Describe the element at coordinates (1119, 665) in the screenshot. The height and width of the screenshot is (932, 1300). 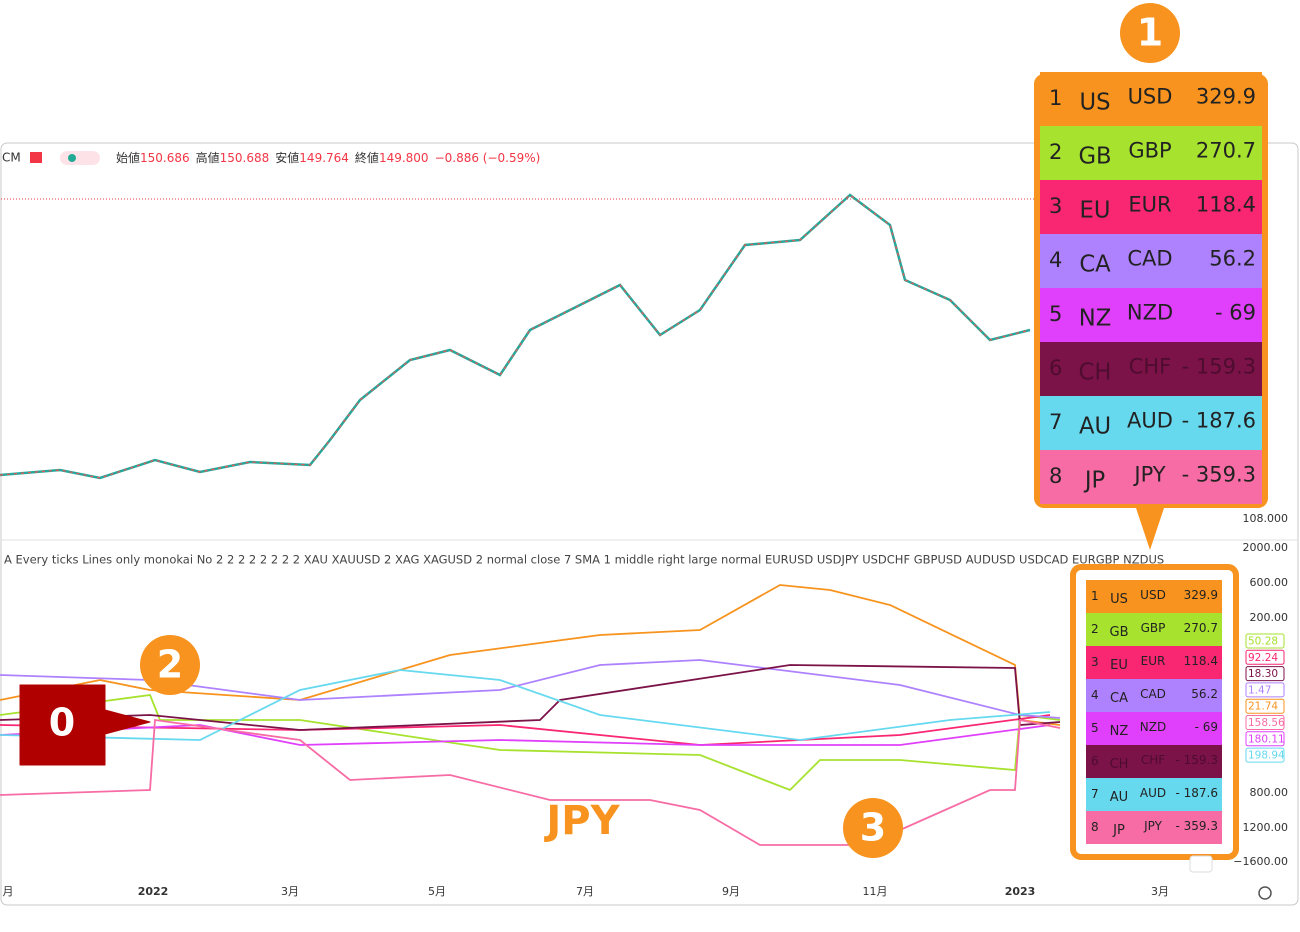
I see `country-code: EU` at that location.